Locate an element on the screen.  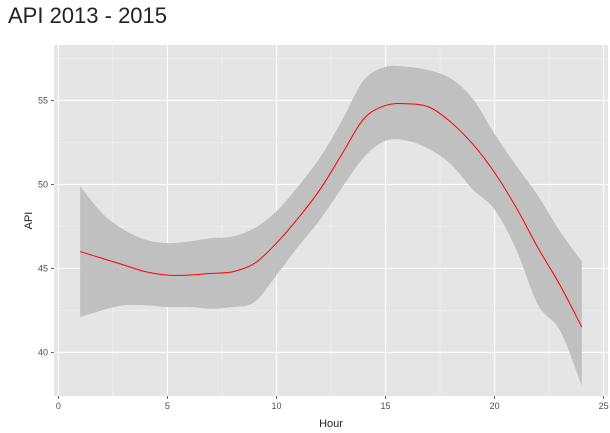
x-tick-label: 10 is located at coordinates (276, 406).